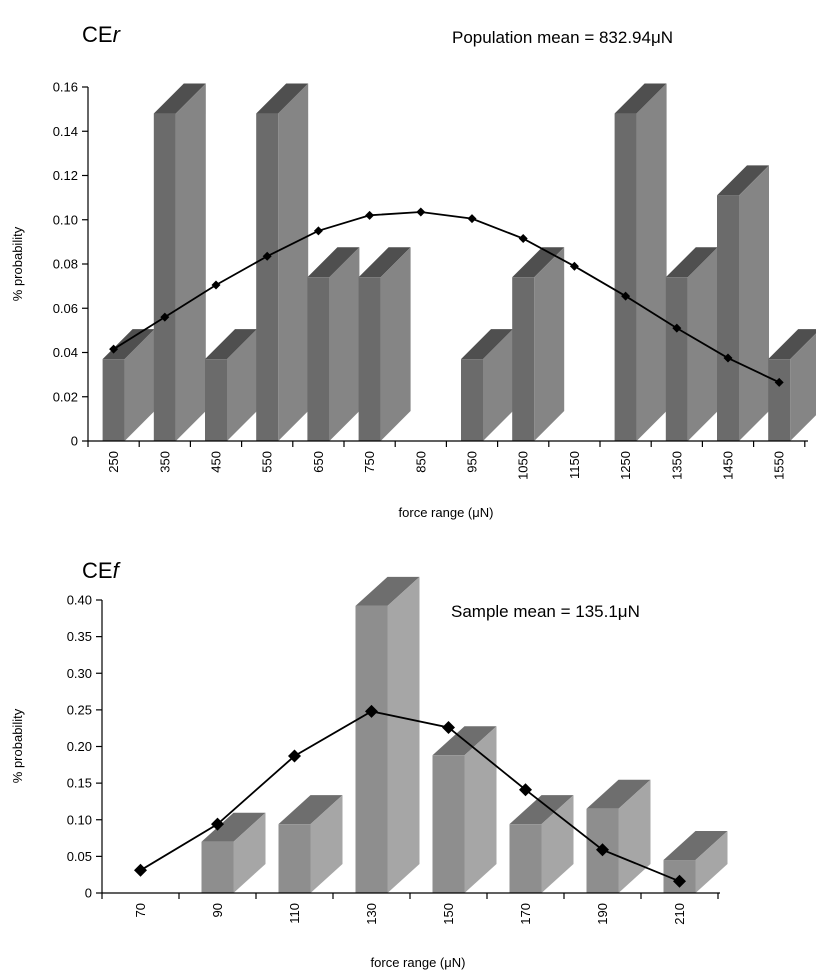 This screenshot has width=816, height=974. What do you see at coordinates (65, 87) in the screenshot?
I see `y-tick-label: 0.16` at bounding box center [65, 87].